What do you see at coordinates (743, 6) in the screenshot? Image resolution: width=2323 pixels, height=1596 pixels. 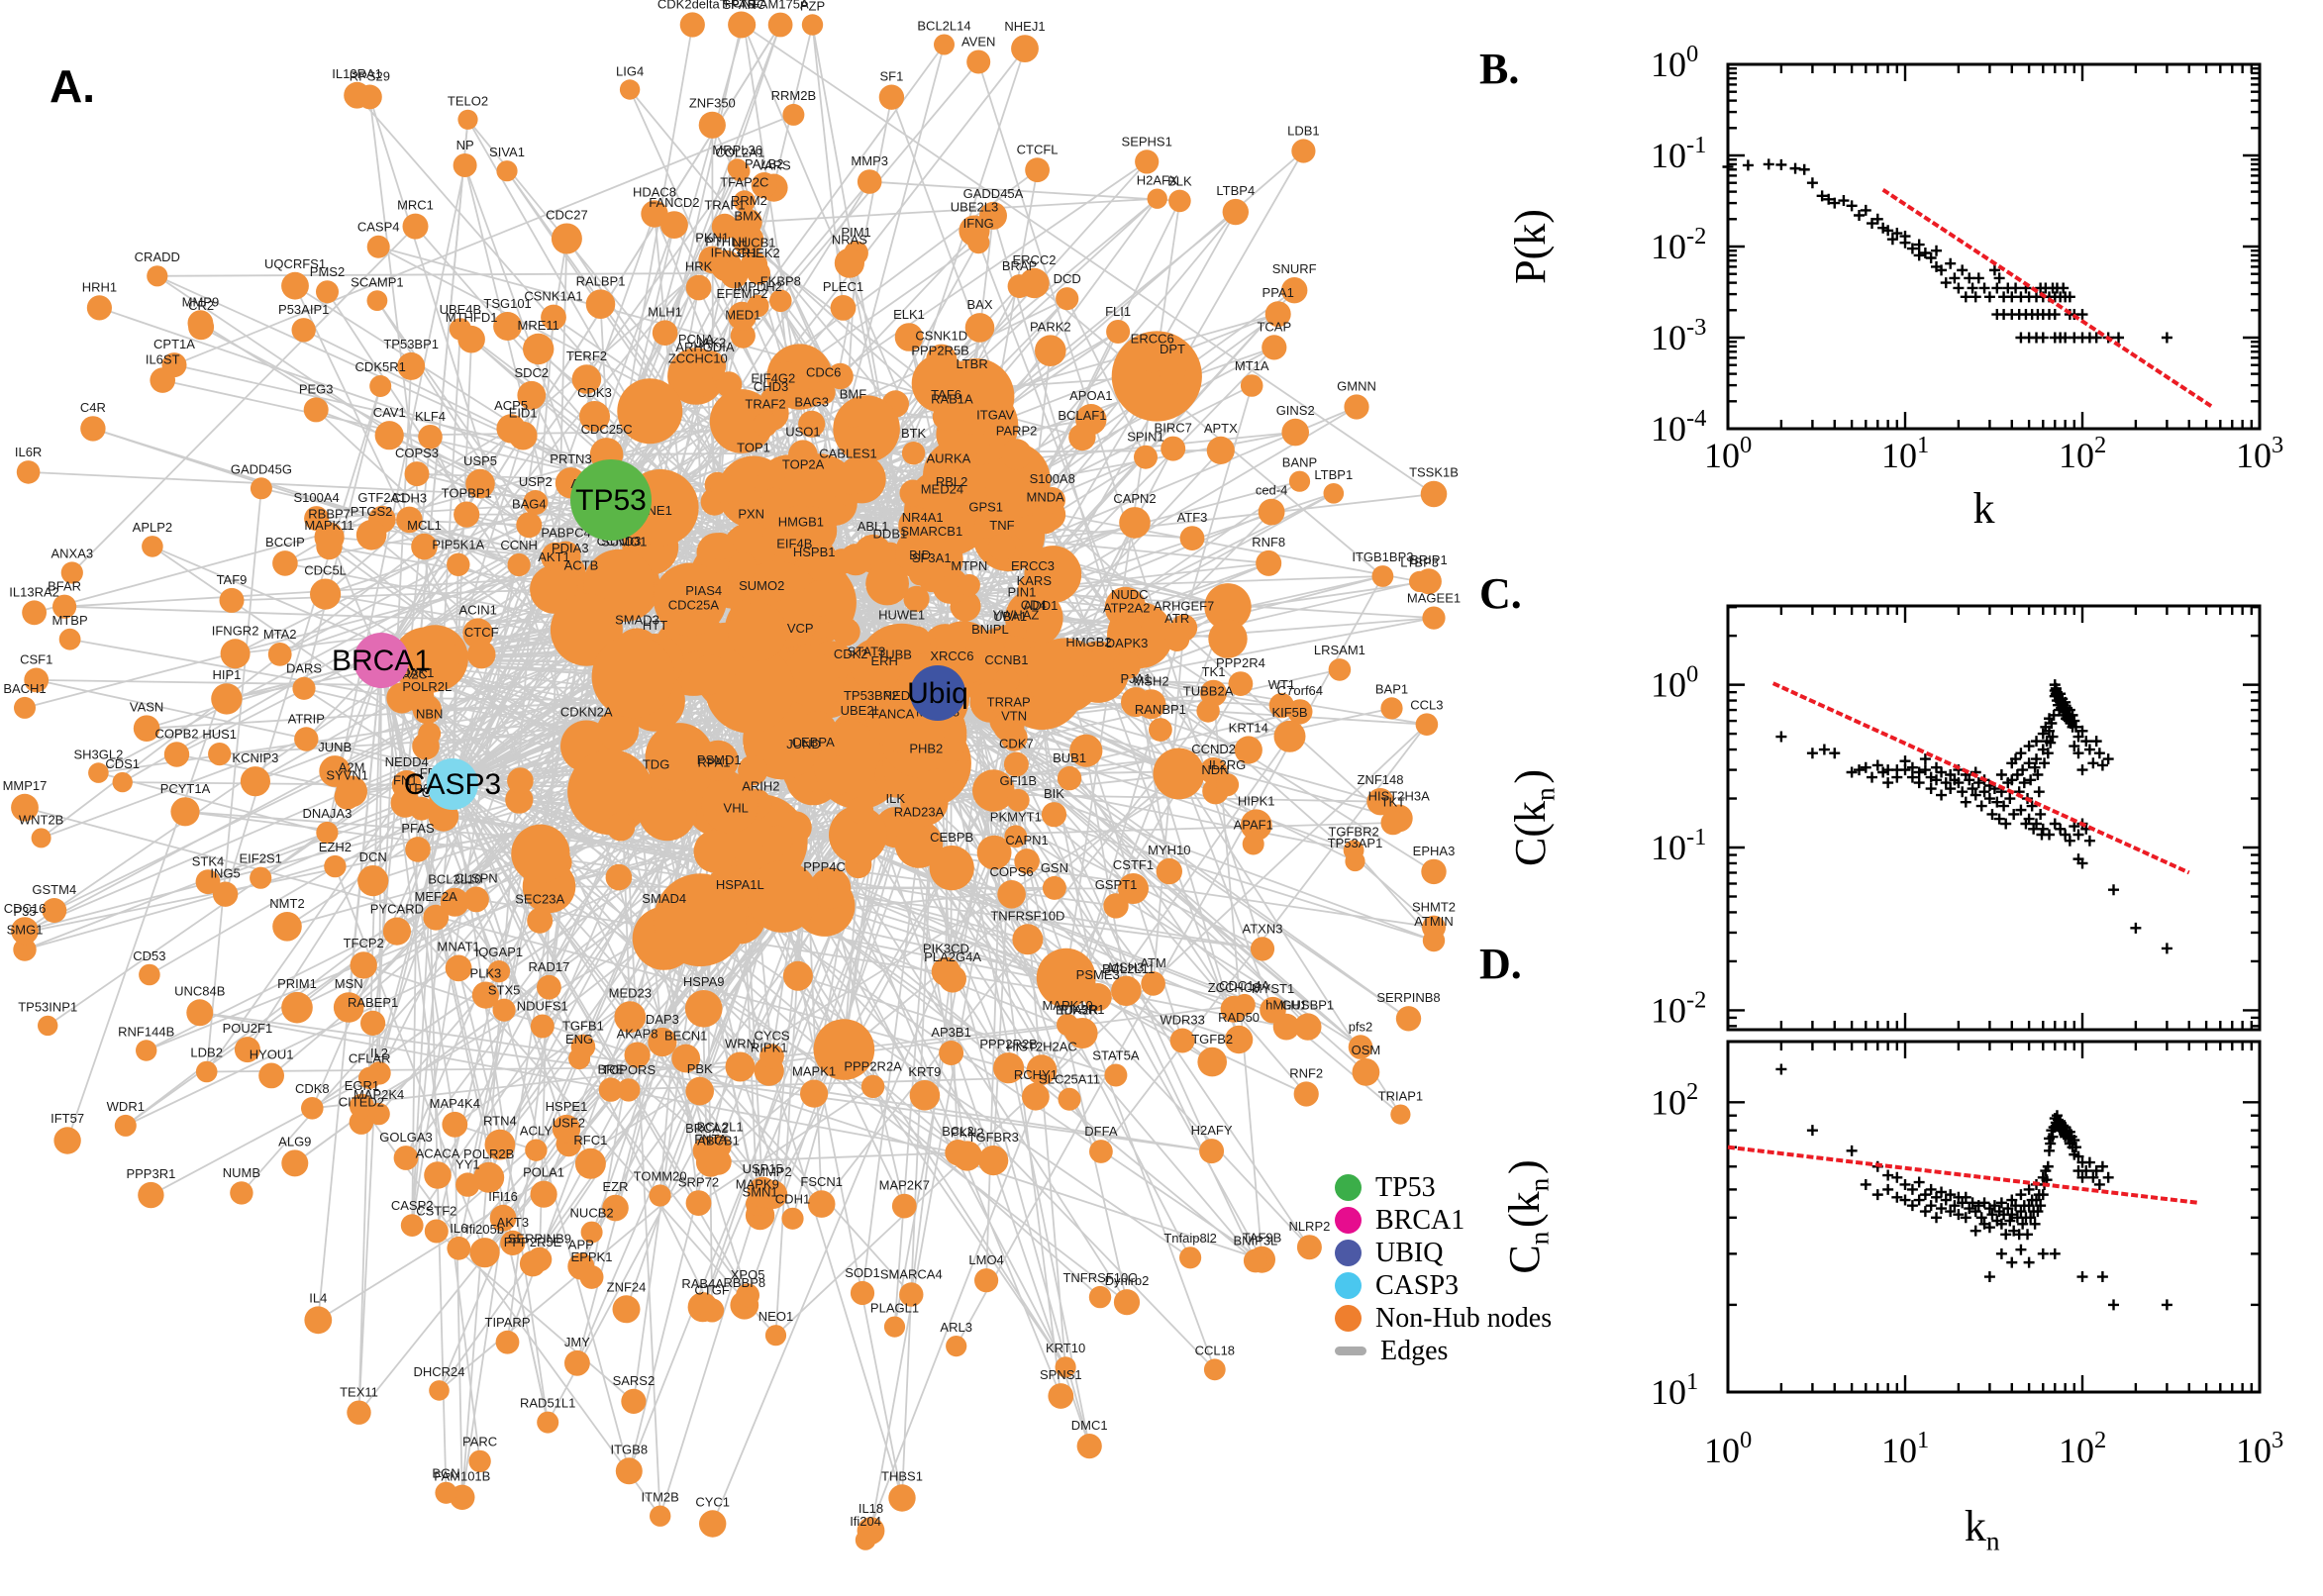 I see `network-node-label: SPARC` at bounding box center [743, 6].